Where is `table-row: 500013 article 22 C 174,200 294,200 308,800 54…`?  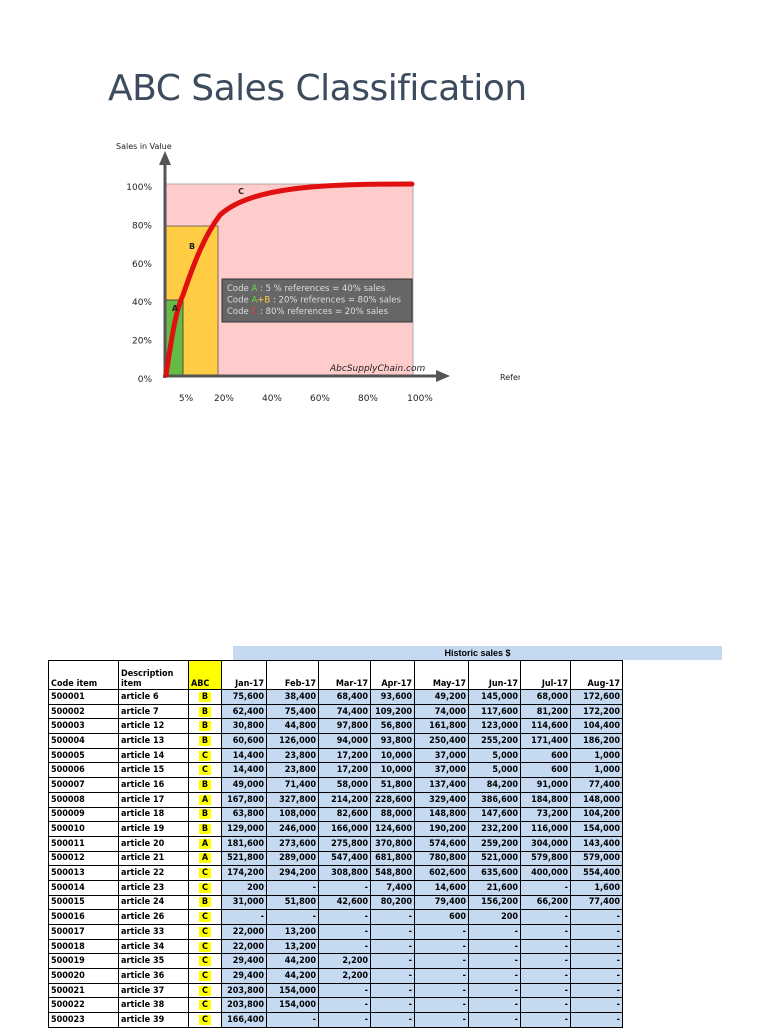 table-row: 500013 article 22 C 174,200 294,200 308,800 54… is located at coordinates (335, 873).